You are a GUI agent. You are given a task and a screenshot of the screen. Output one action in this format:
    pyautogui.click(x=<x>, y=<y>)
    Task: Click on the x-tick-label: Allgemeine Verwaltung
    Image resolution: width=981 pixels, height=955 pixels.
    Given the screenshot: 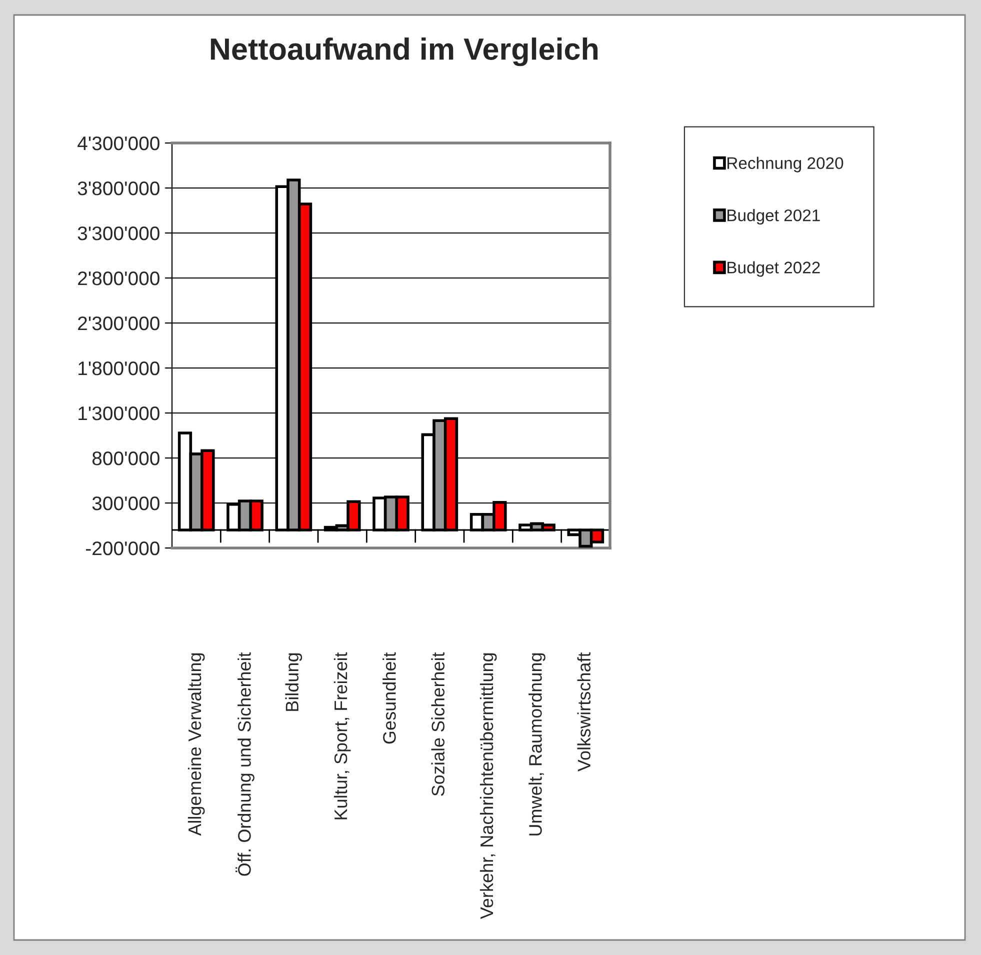 What is the action you would take?
    pyautogui.click(x=196, y=744)
    